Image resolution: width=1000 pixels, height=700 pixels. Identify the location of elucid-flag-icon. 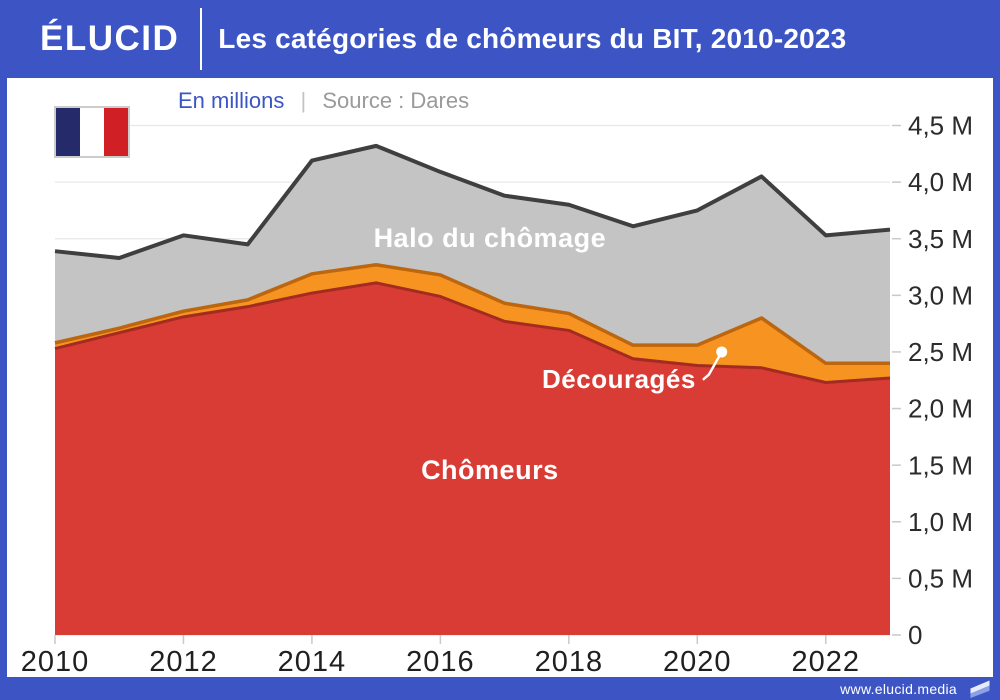
(980, 689).